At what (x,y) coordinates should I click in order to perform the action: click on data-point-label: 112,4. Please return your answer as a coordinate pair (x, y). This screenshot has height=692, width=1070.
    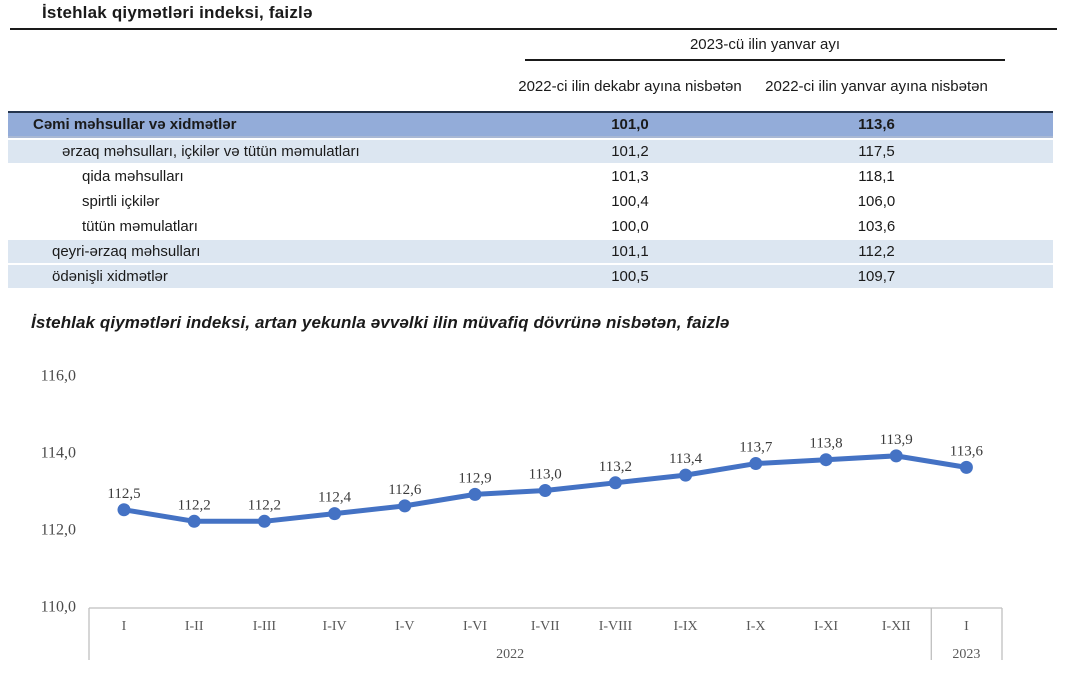
    Looking at the image, I should click on (335, 498).